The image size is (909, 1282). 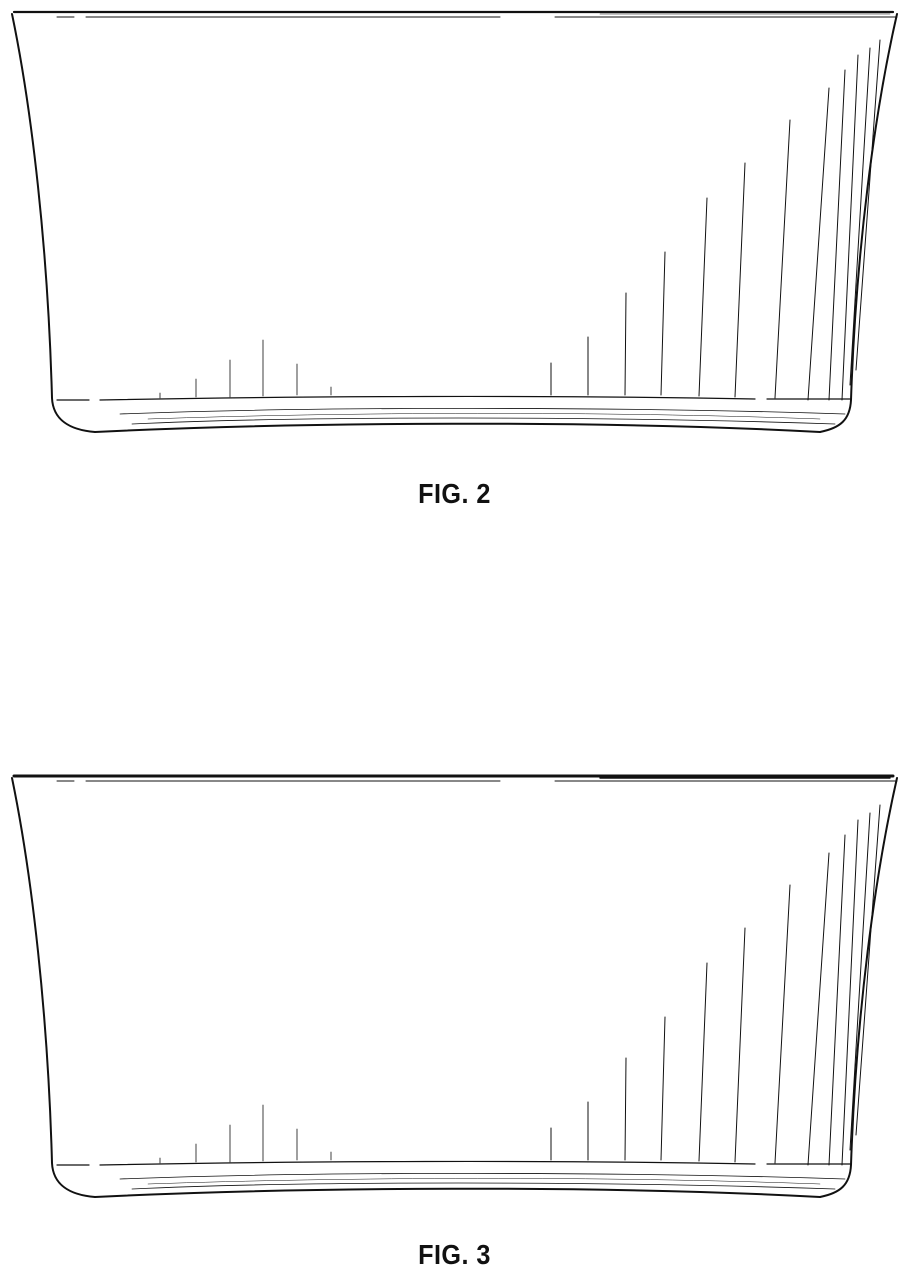 What do you see at coordinates (454, 494) in the screenshot?
I see `figure-caption: FIG. 2` at bounding box center [454, 494].